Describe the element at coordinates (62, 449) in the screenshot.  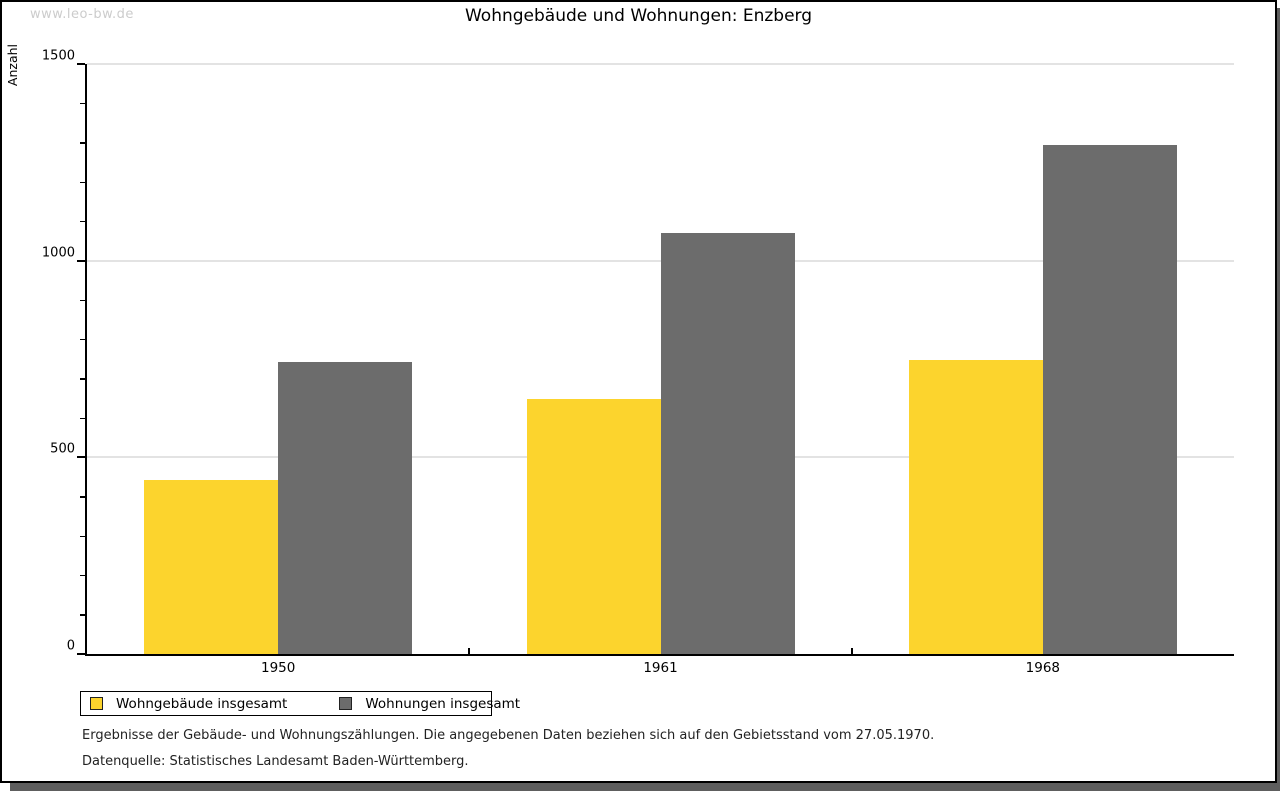
I see `y-tick-label-500: 500` at that location.